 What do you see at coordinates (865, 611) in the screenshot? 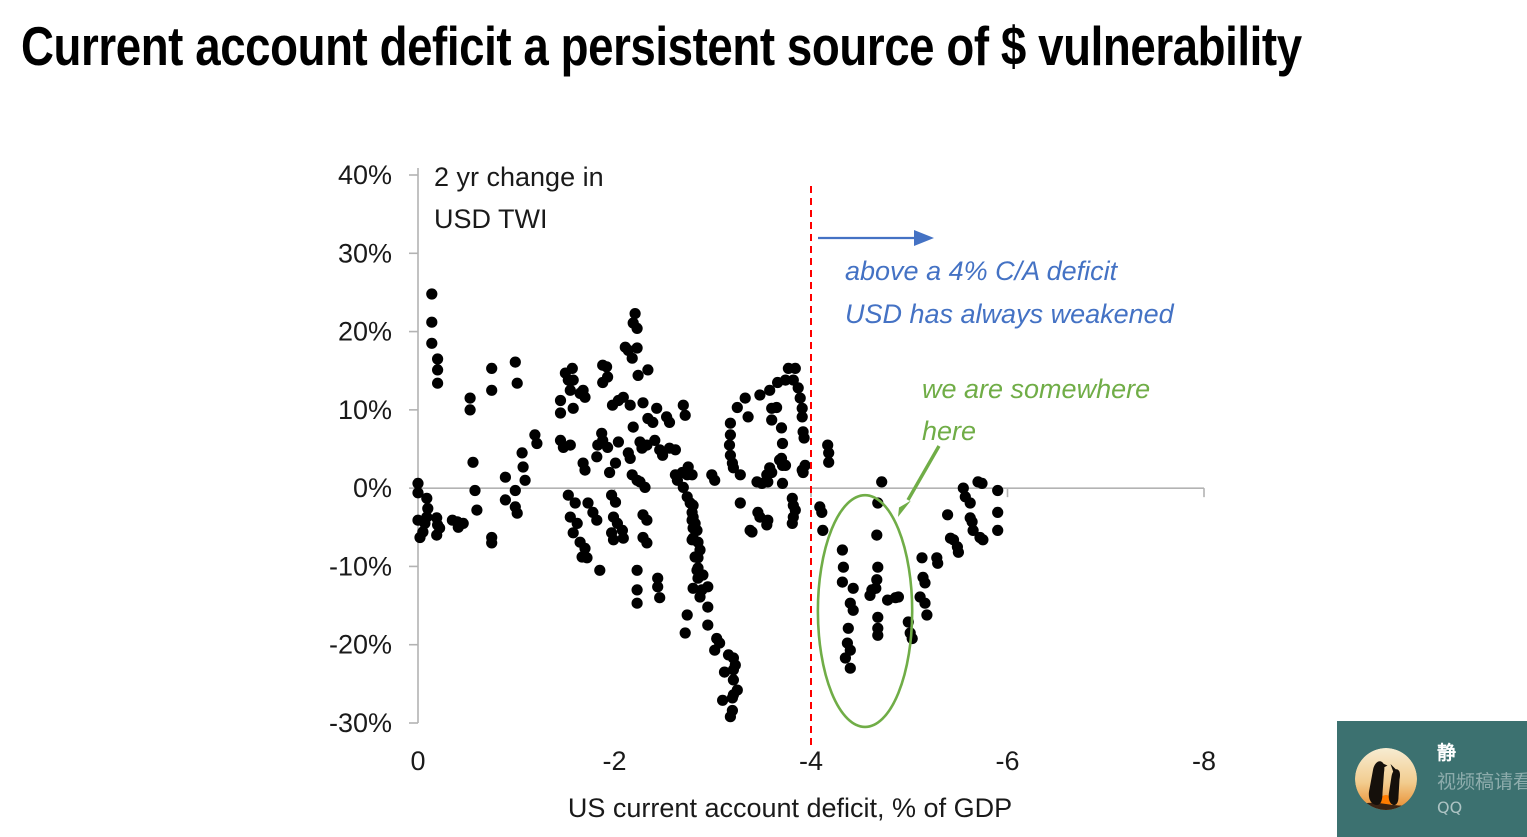
I see `highlight-ellipse` at bounding box center [865, 611].